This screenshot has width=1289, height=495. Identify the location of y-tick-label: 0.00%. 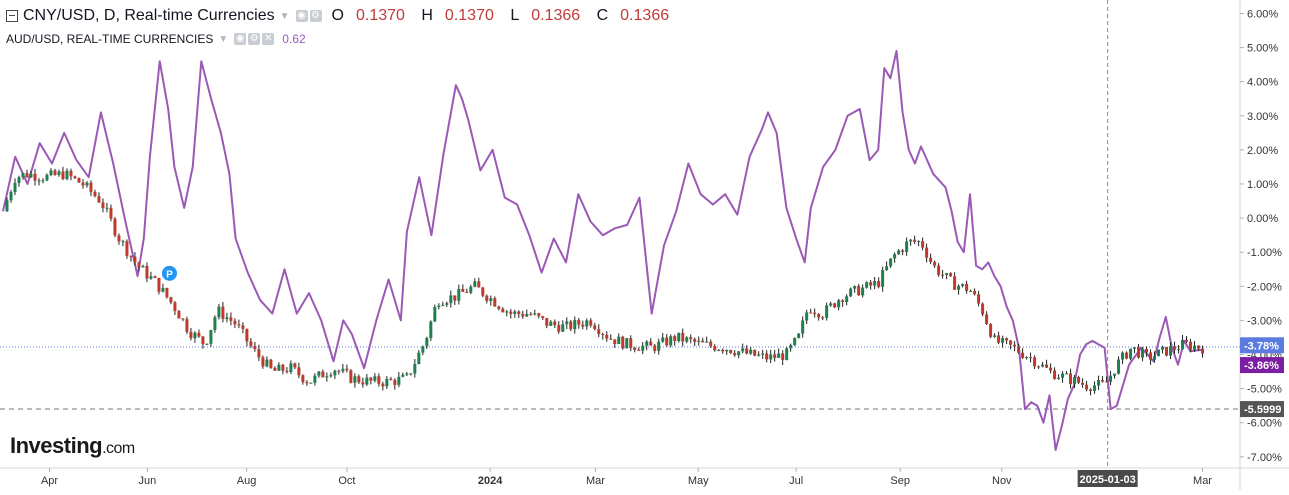
(1262, 219).